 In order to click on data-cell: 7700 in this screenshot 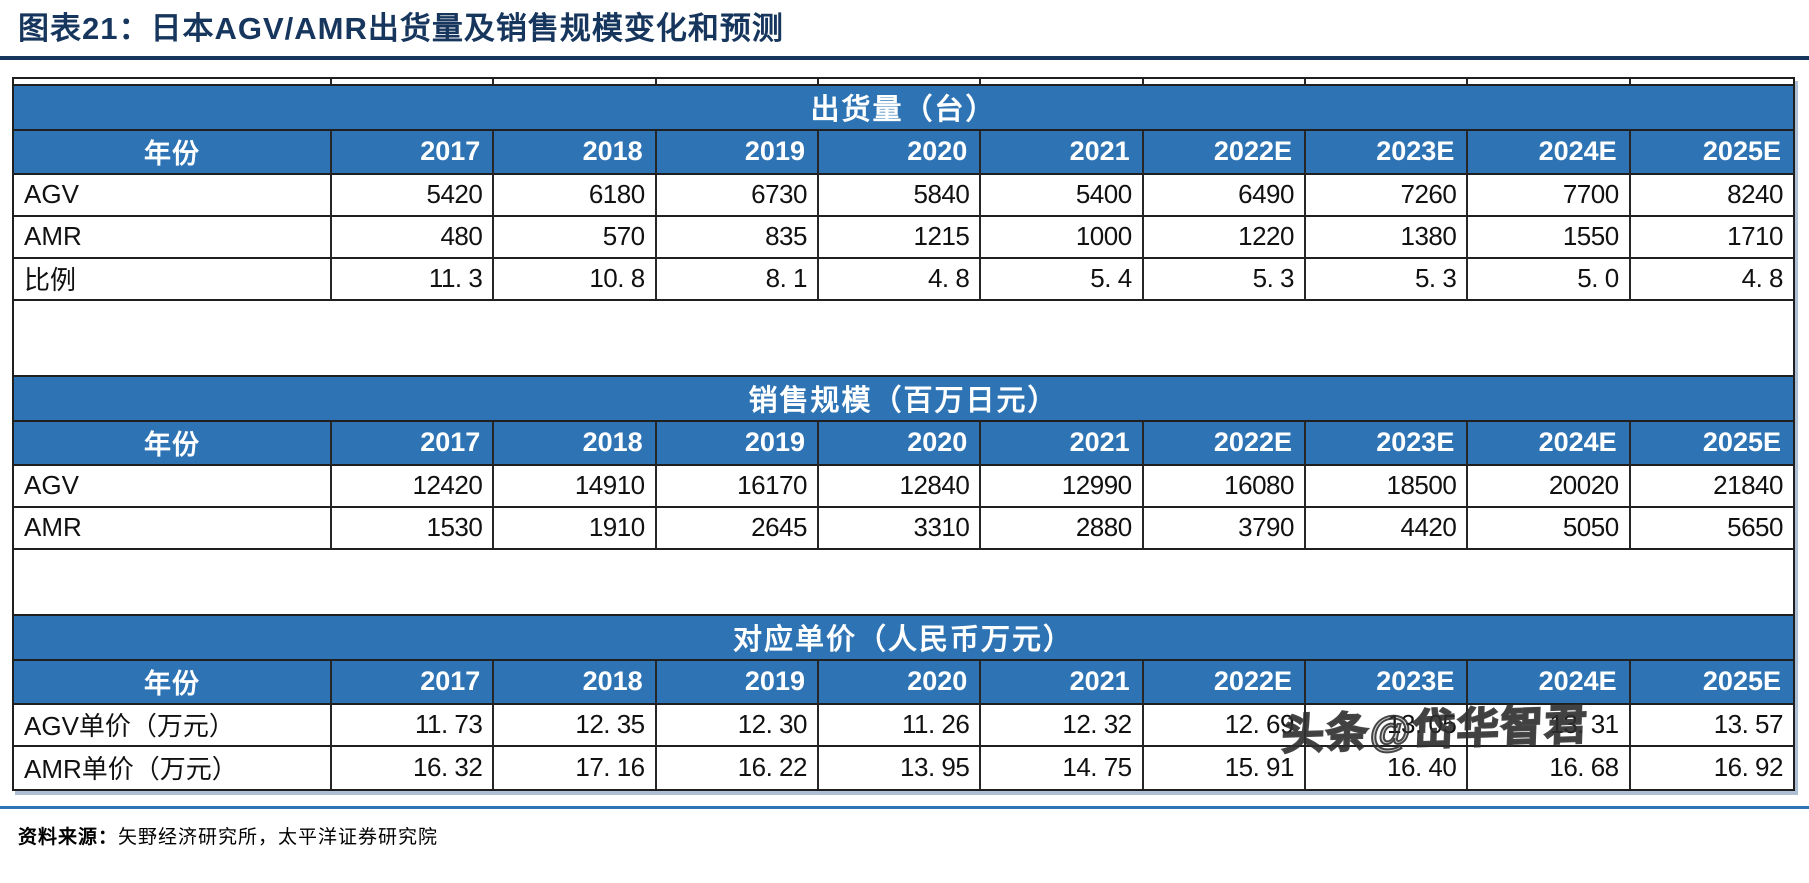, I will do `click(1549, 195)`.